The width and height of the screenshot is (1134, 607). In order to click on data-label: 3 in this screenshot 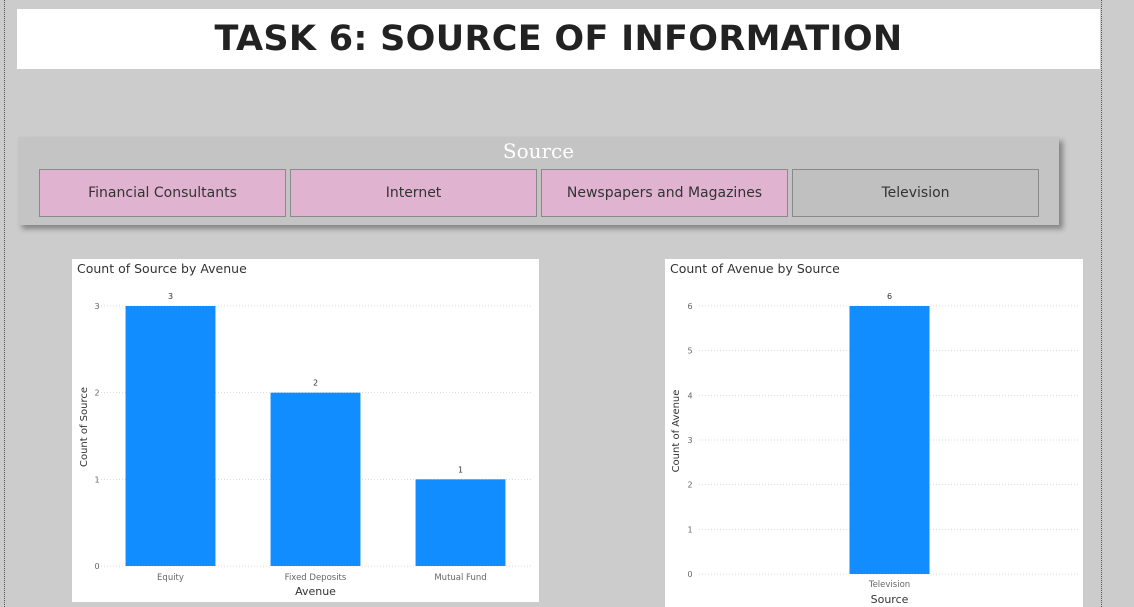, I will do `click(170, 296)`.